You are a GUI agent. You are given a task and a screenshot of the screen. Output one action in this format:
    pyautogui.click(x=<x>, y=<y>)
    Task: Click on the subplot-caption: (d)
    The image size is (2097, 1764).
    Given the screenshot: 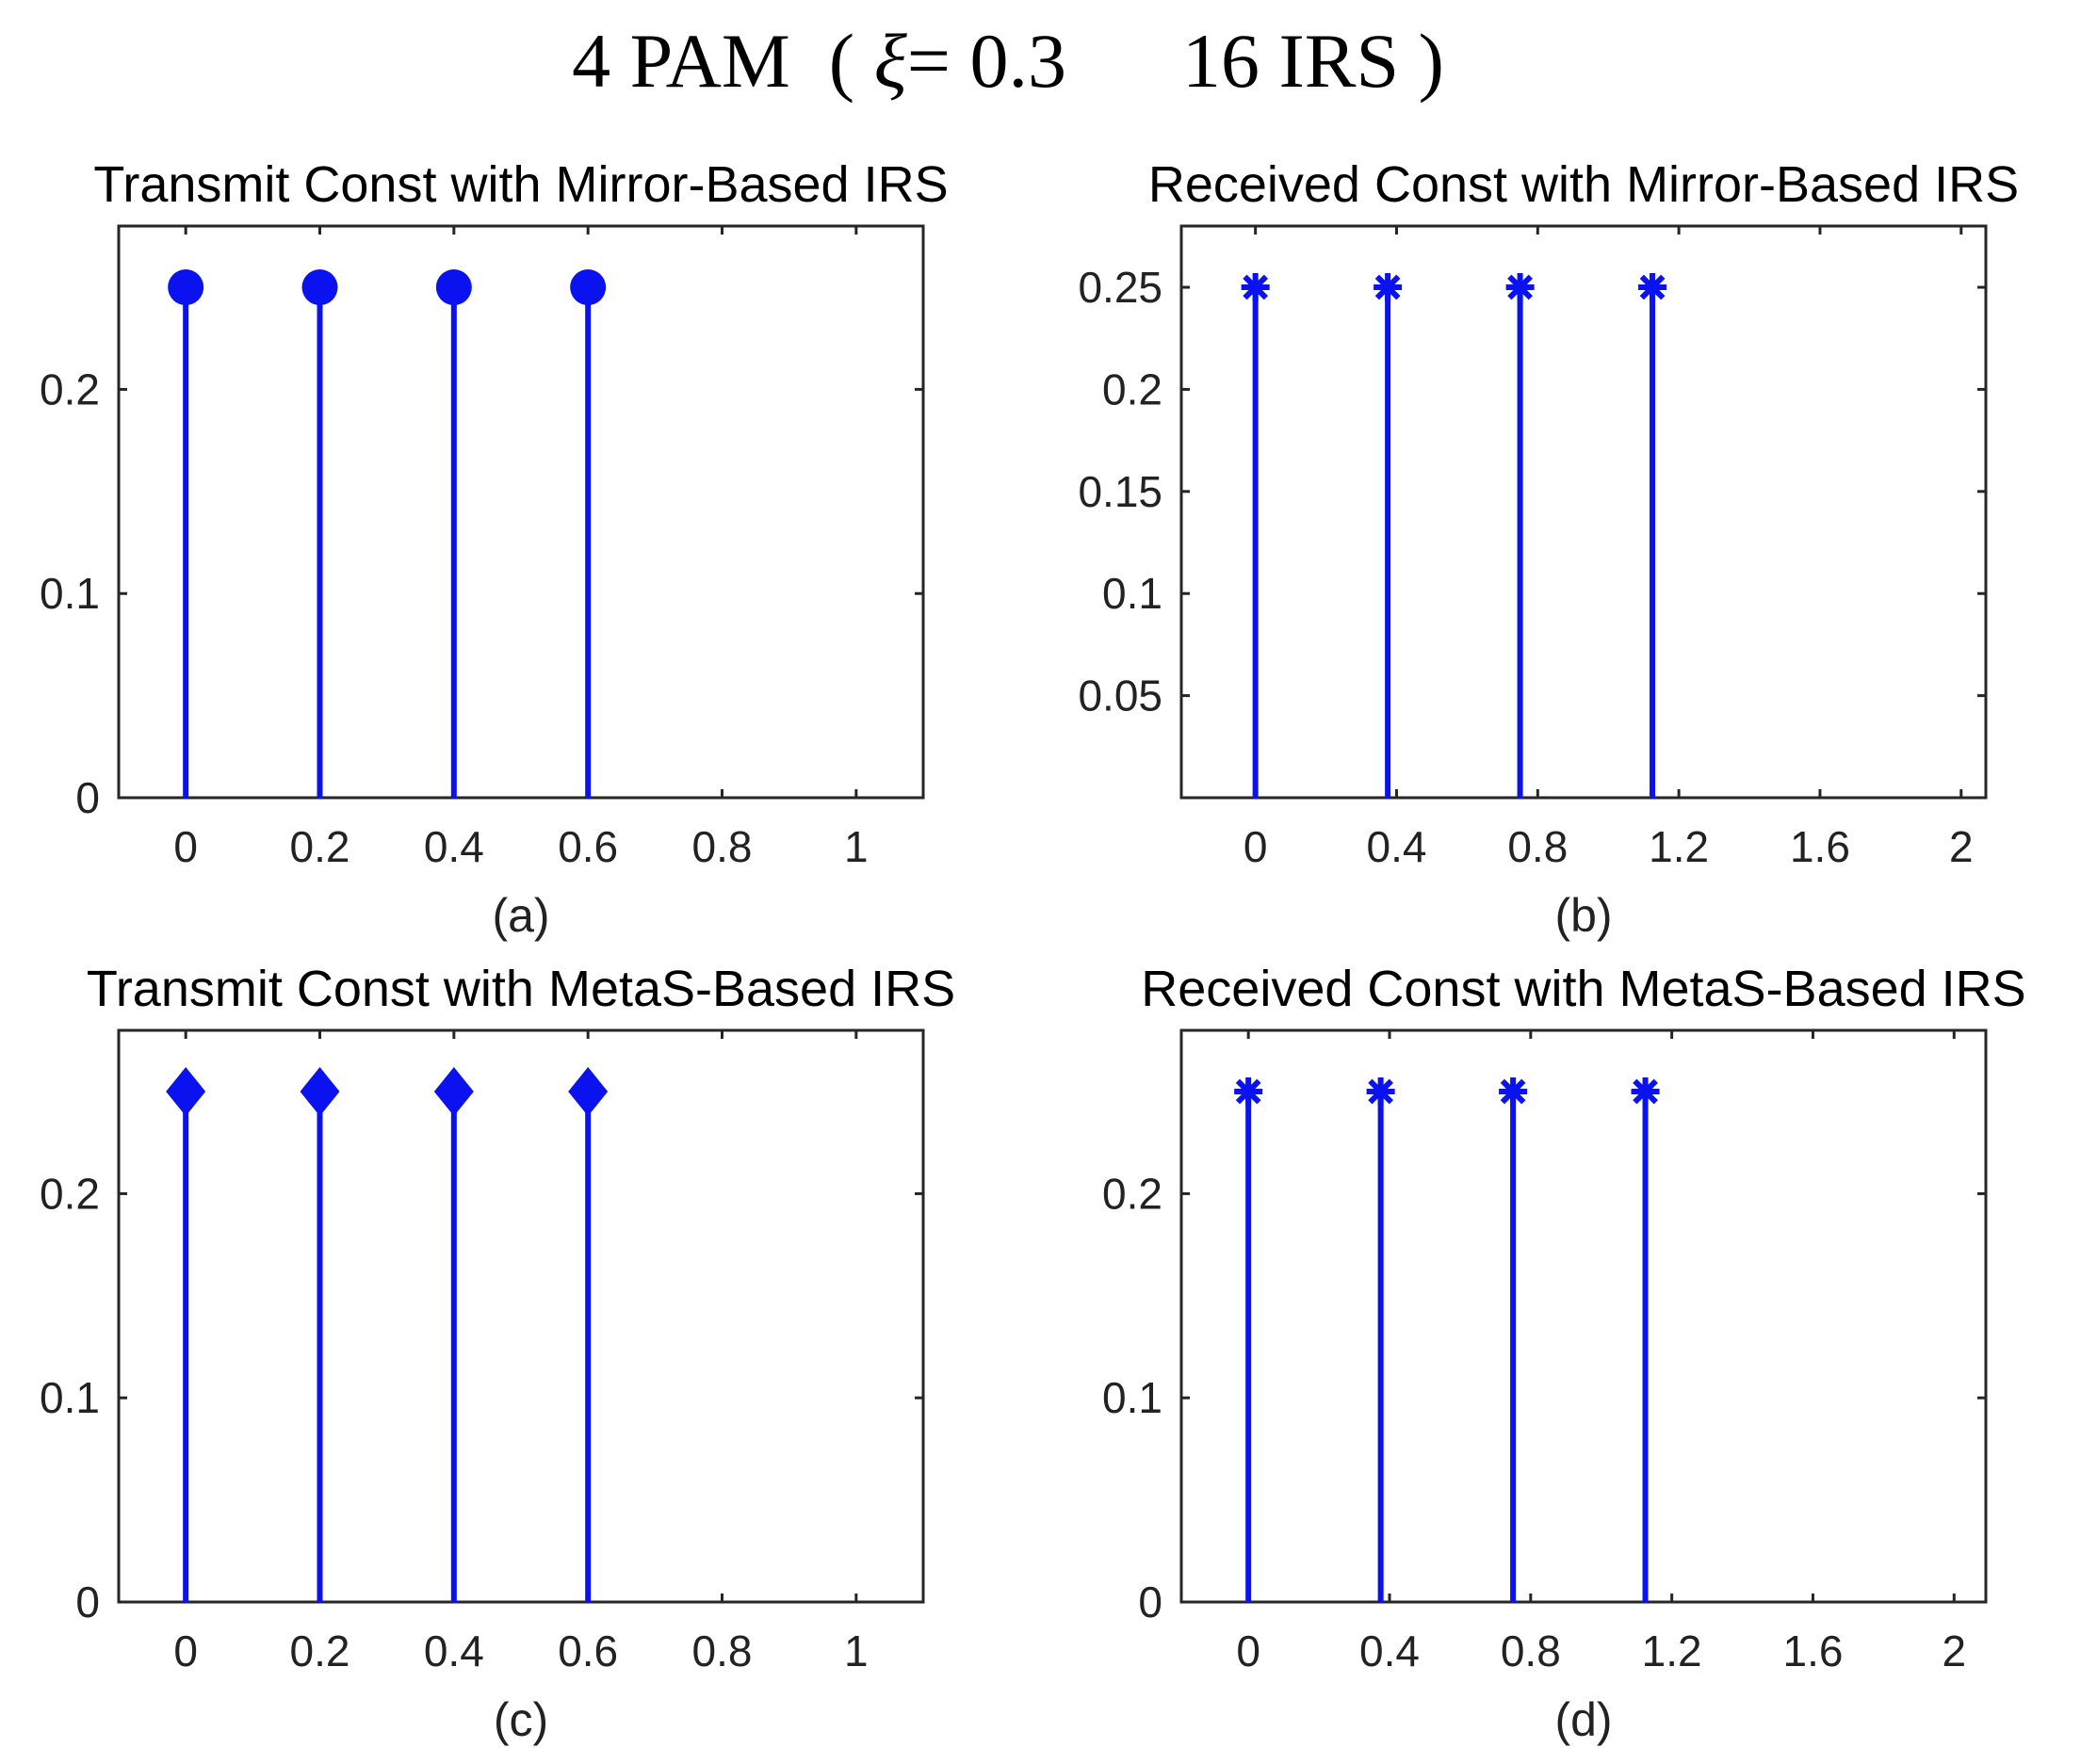 What is the action you would take?
    pyautogui.click(x=1583, y=1719)
    